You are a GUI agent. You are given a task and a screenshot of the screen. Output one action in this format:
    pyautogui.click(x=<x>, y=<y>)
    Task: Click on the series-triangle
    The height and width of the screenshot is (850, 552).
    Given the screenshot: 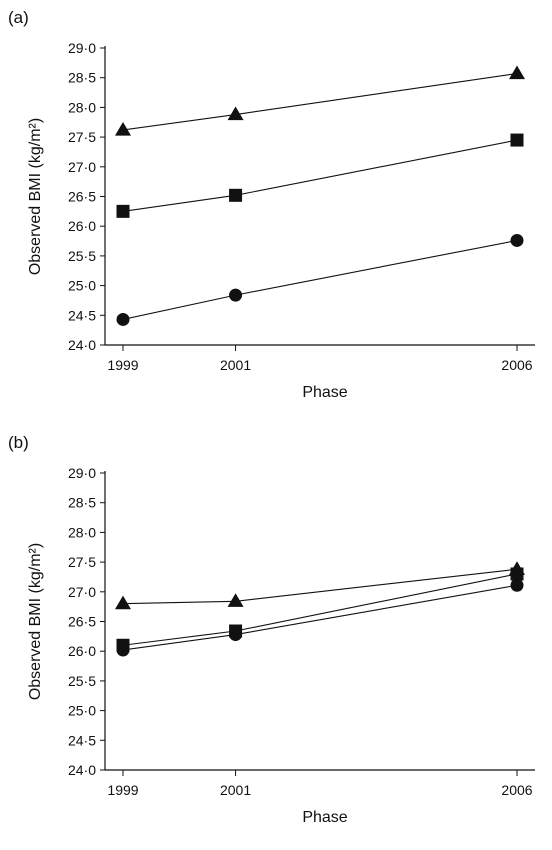 What is the action you would take?
    pyautogui.click(x=320, y=100)
    